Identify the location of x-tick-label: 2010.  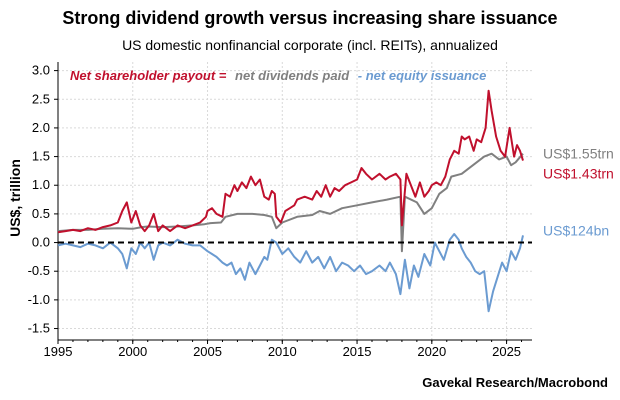
(282, 351).